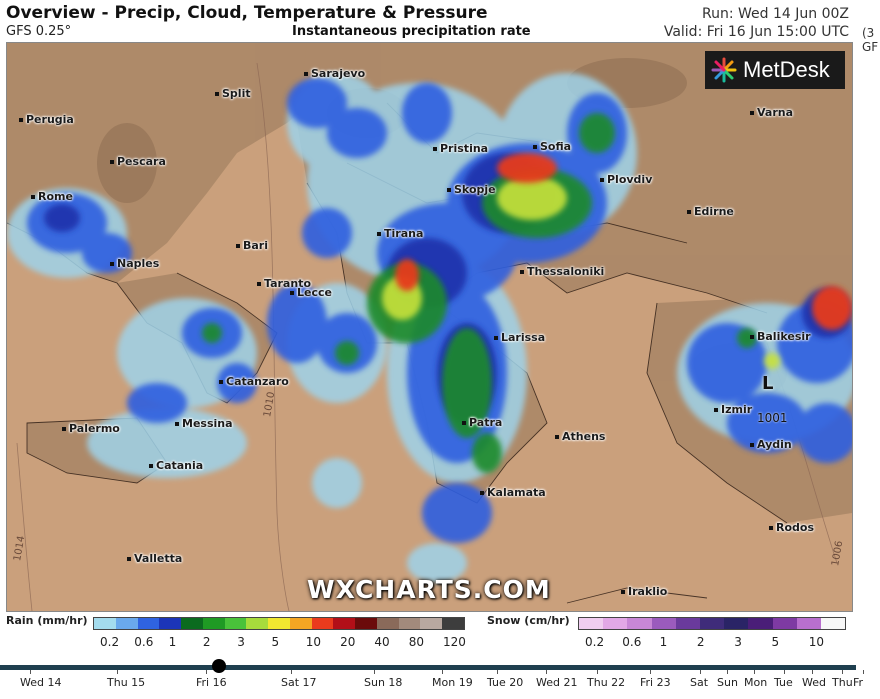 The image size is (880, 699). Describe the element at coordinates (595, 642) in the screenshot. I see `snow-scale-tick: 0.2` at that location.